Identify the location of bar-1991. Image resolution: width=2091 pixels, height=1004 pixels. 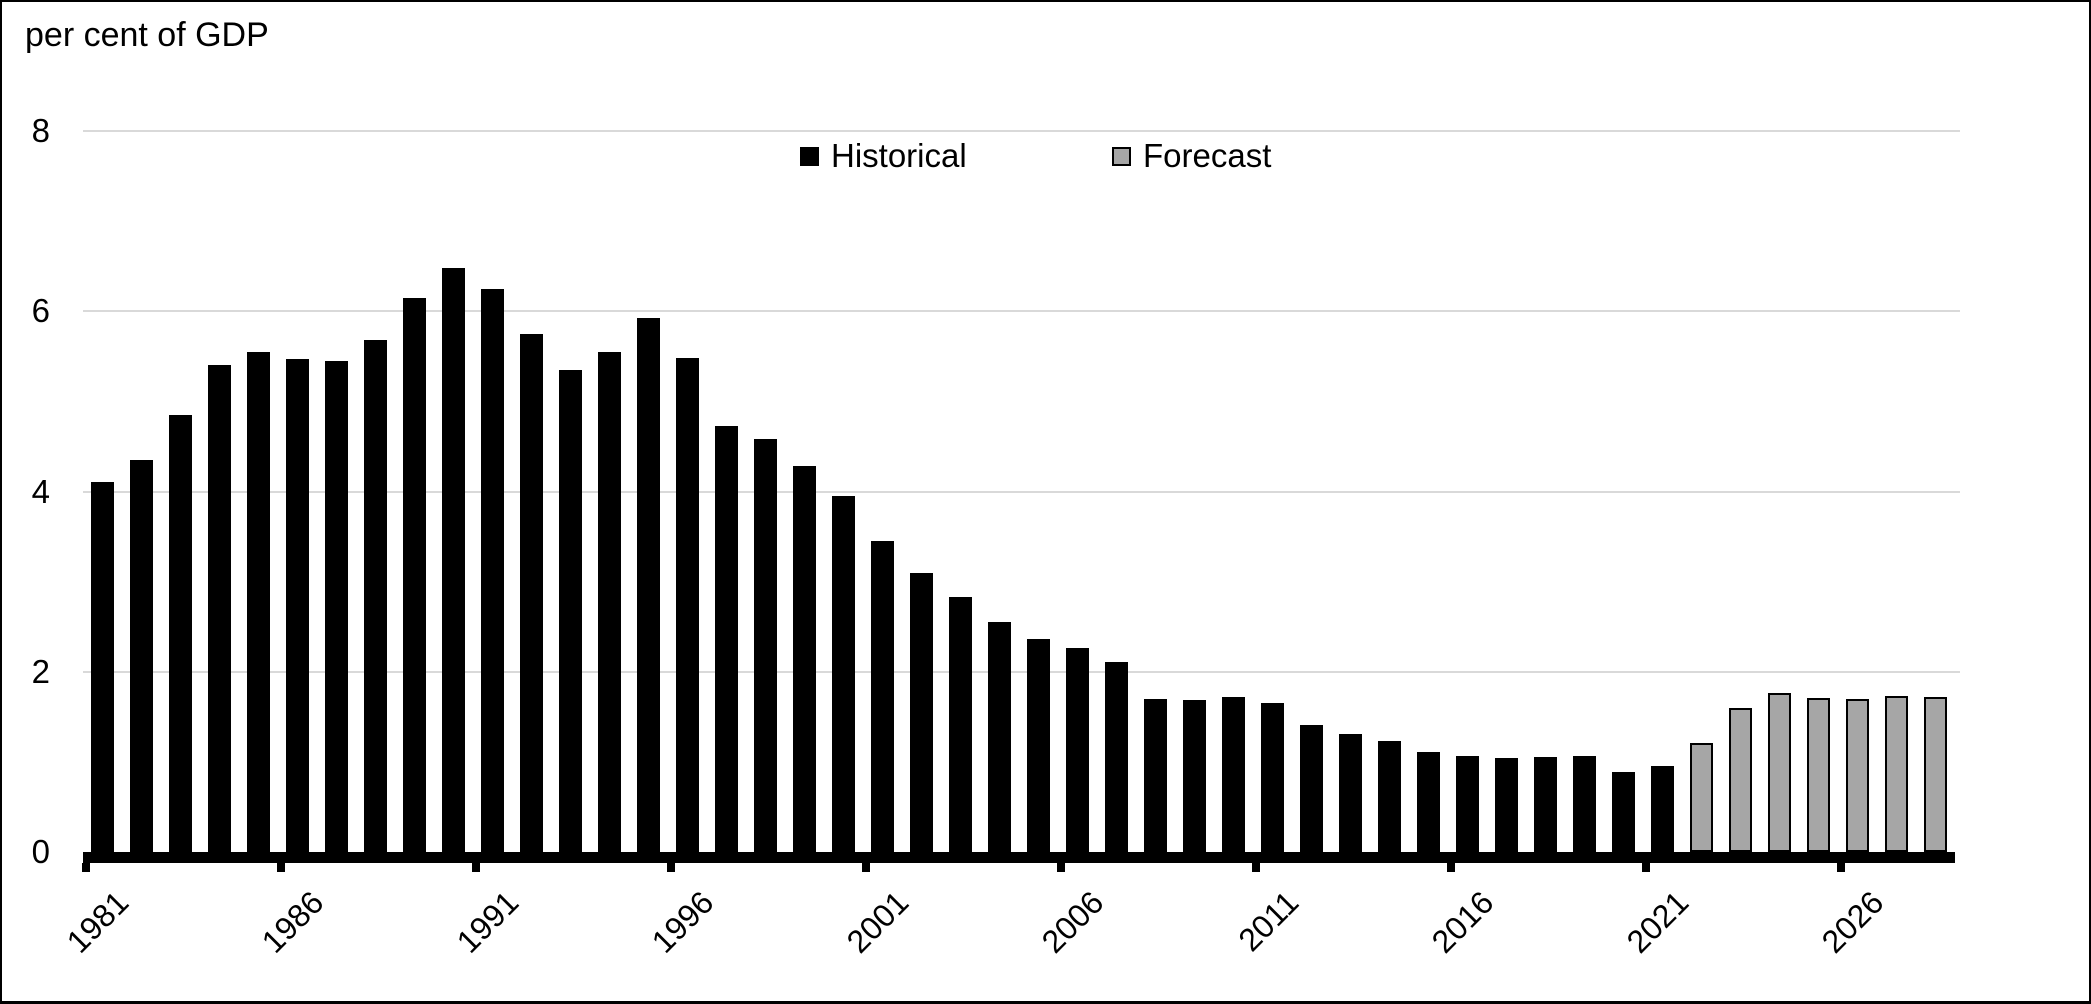
(492, 570).